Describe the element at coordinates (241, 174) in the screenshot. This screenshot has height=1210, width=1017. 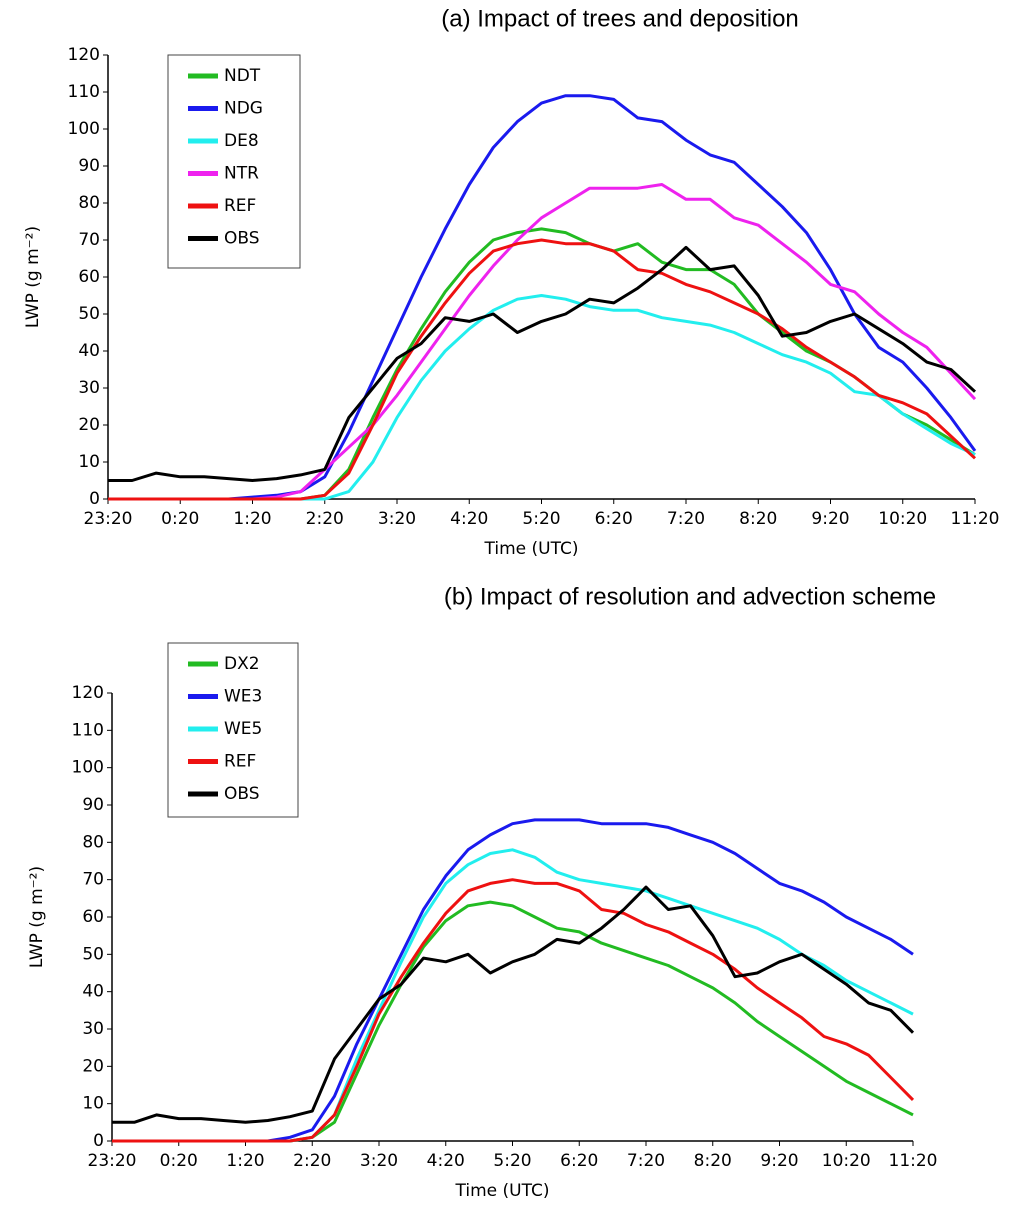
I see `legend-label: NTR` at that location.